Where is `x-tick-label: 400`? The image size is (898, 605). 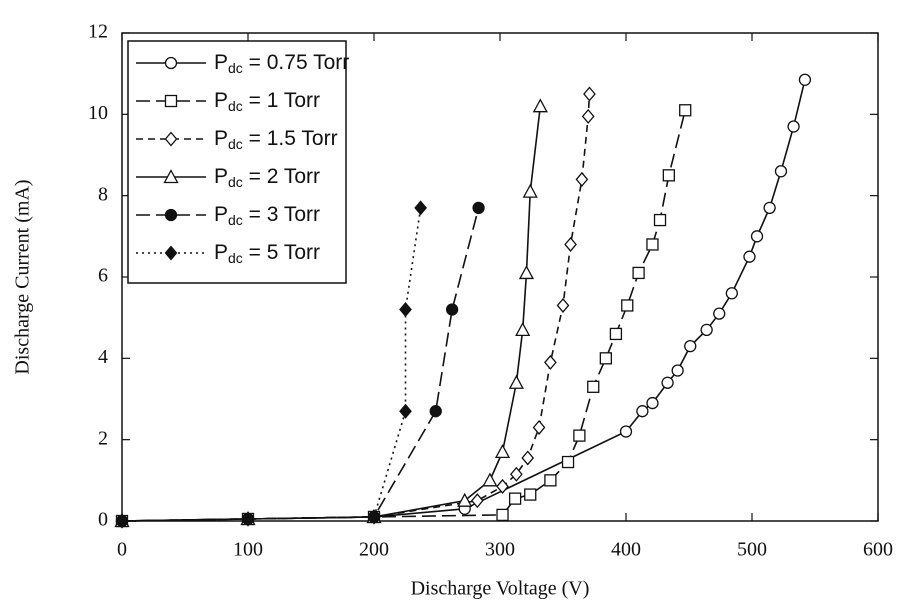 x-tick-label: 400 is located at coordinates (626, 550).